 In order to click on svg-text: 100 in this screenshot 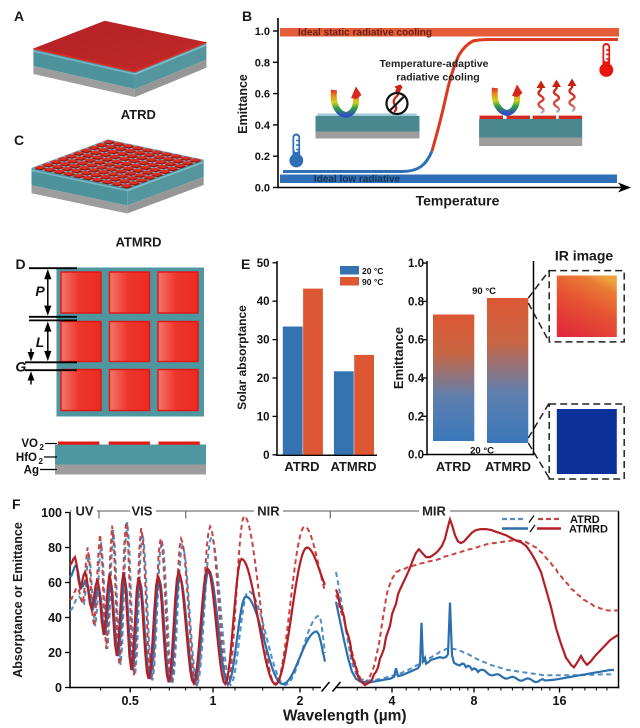, I will do `click(51, 513)`.